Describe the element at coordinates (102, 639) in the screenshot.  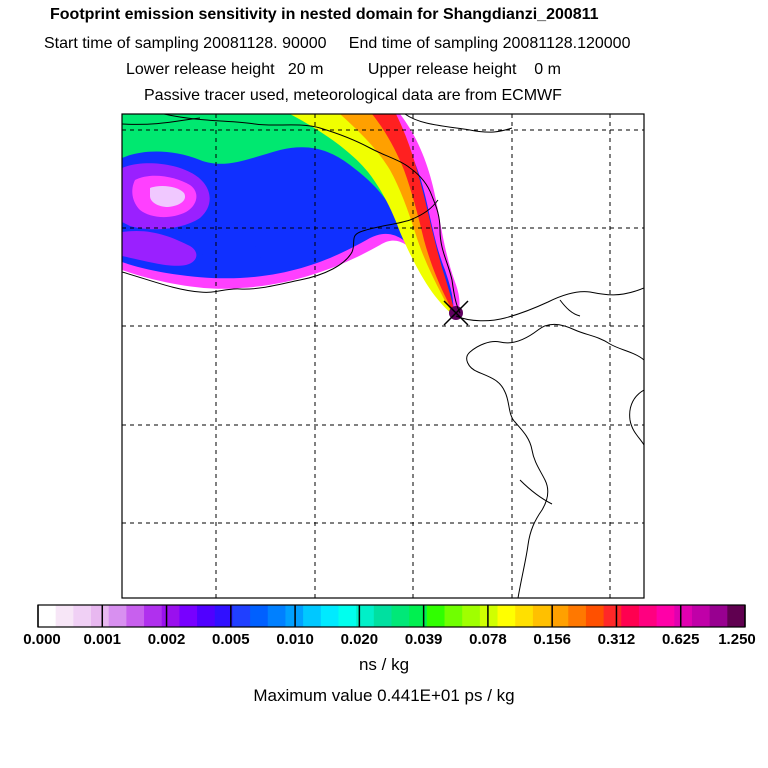
I see `colorbar-tick-label: 0.001` at that location.